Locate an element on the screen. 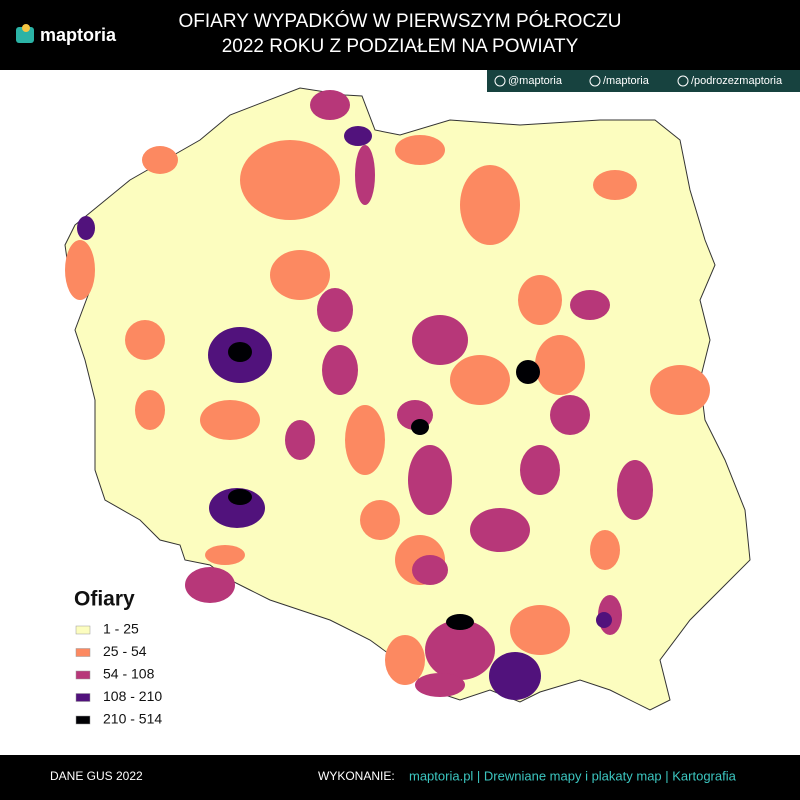 The height and width of the screenshot is (800, 800). footer-source: DANE GUS 2022 is located at coordinates (96, 776).